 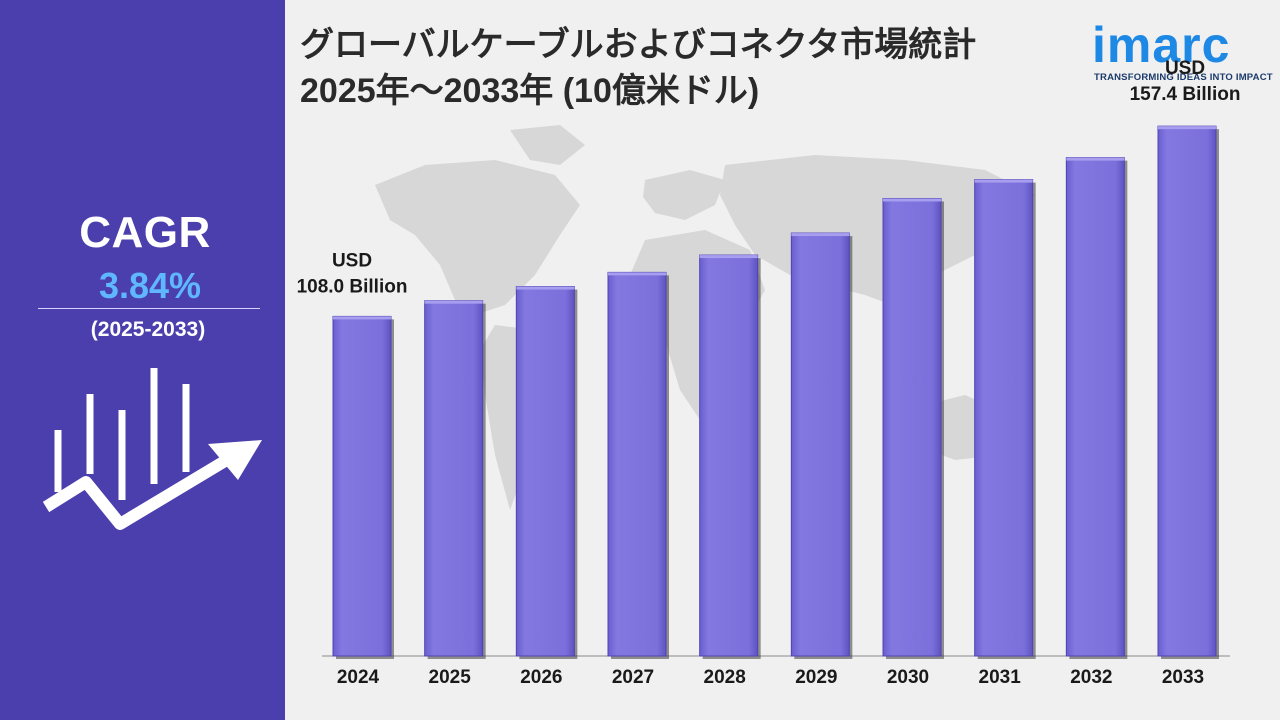 I want to click on x-tick-label: 2027, so click(x=633, y=677).